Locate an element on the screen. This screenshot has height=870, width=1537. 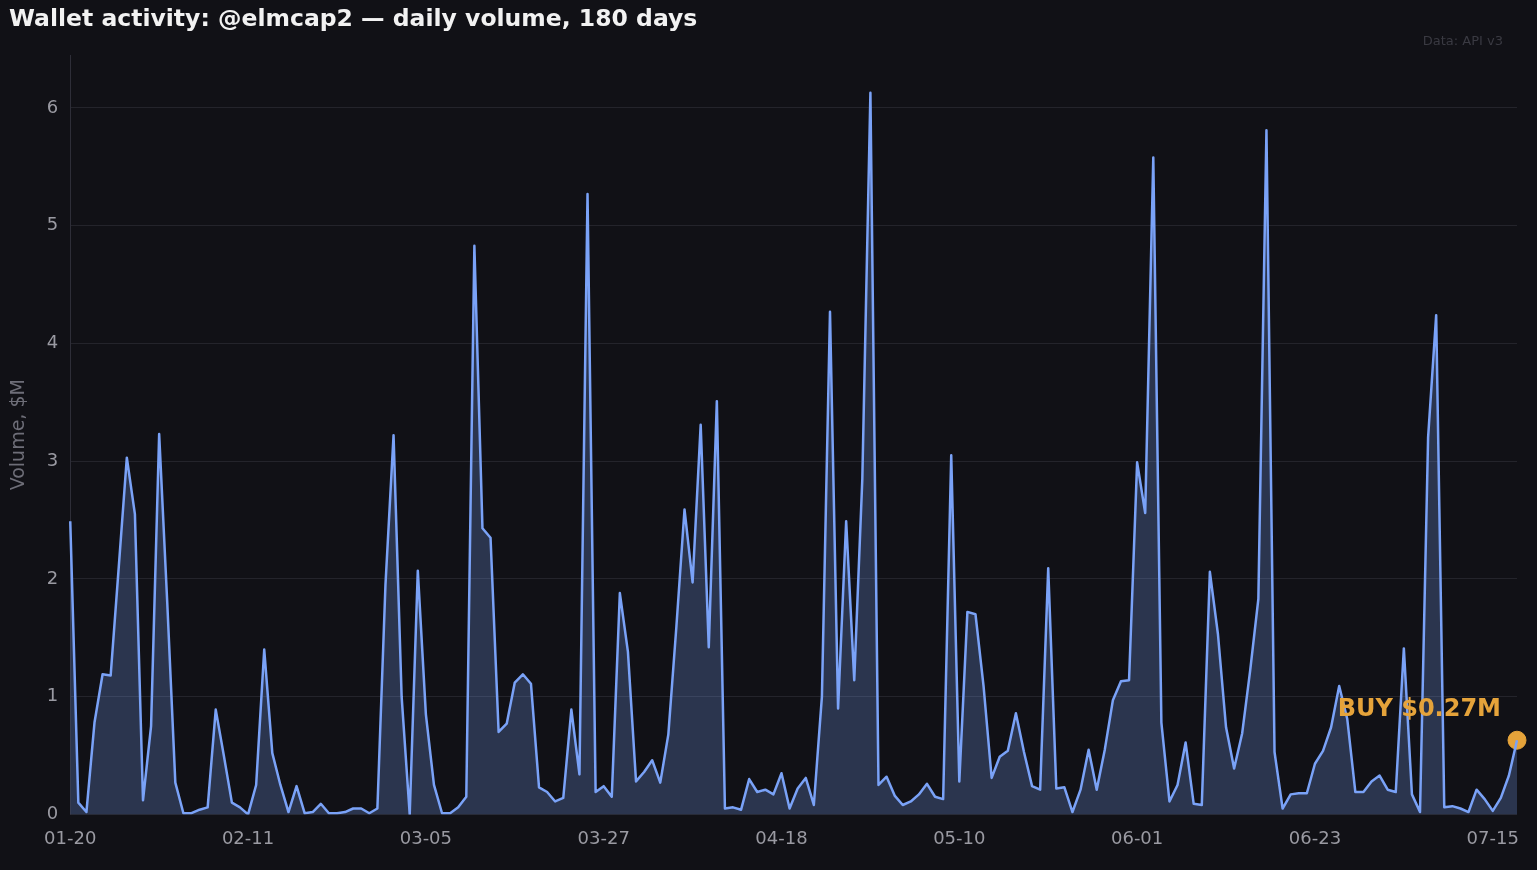
x-tick-label: 06-01 is located at coordinates (1137, 837).